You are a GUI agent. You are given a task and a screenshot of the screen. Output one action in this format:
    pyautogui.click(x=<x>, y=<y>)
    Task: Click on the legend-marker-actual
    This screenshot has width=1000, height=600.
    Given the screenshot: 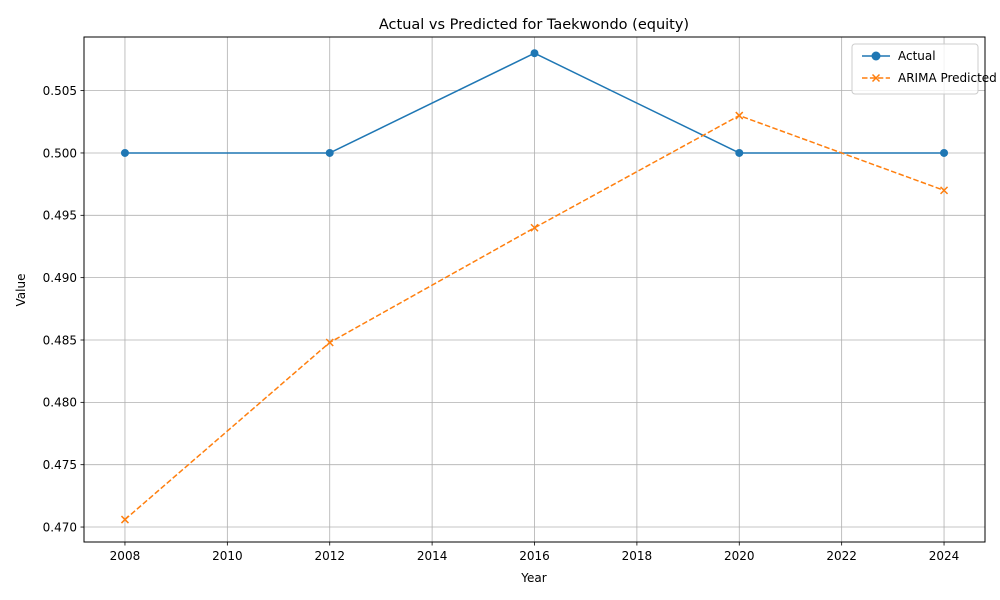 What is the action you would take?
    pyautogui.click(x=876, y=56)
    